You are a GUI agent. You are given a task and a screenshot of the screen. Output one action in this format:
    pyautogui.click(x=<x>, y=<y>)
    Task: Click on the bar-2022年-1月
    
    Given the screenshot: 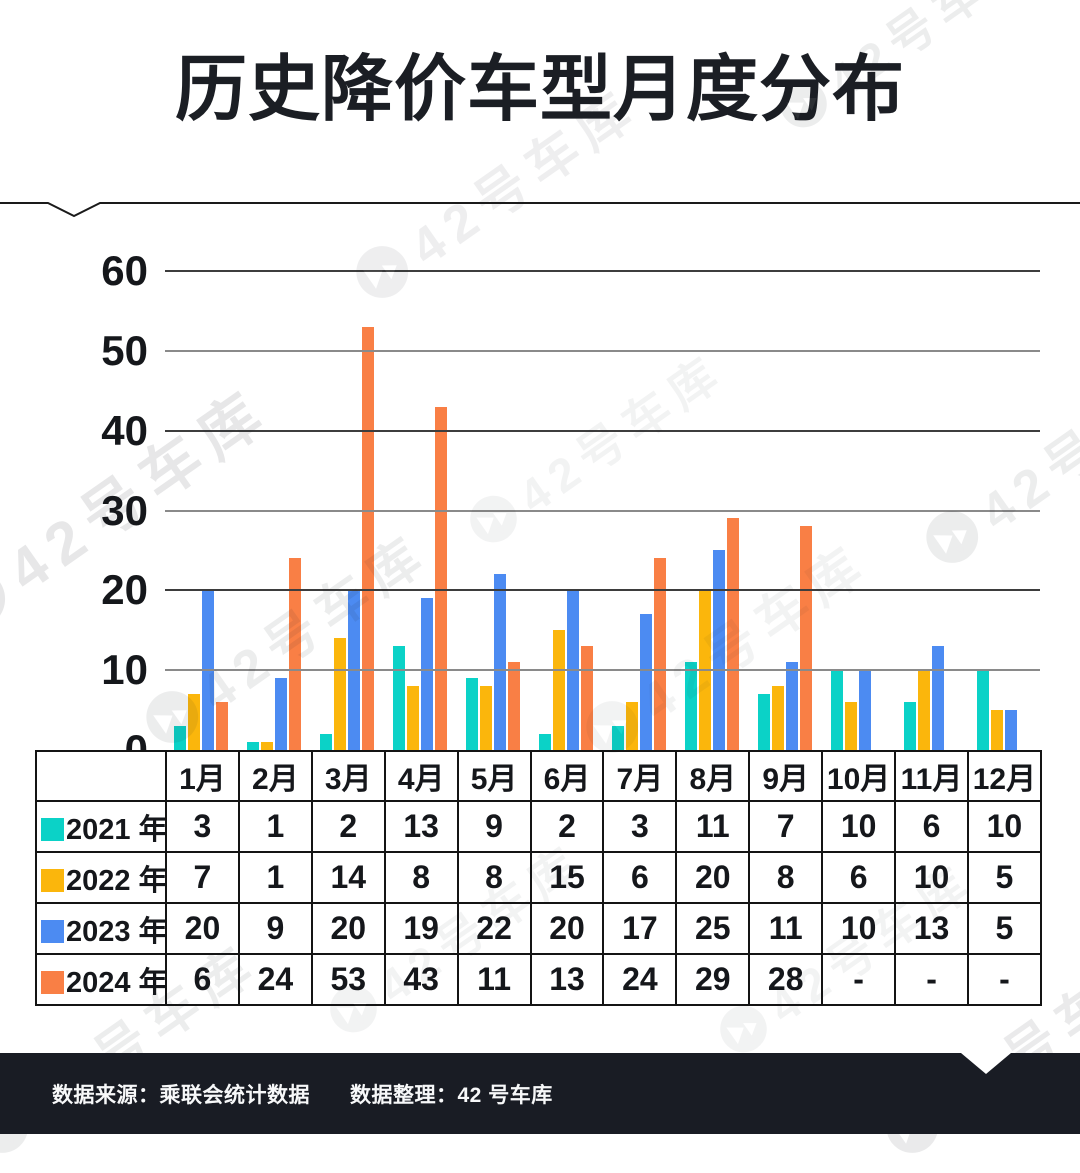 What is the action you would take?
    pyautogui.click(x=194, y=722)
    